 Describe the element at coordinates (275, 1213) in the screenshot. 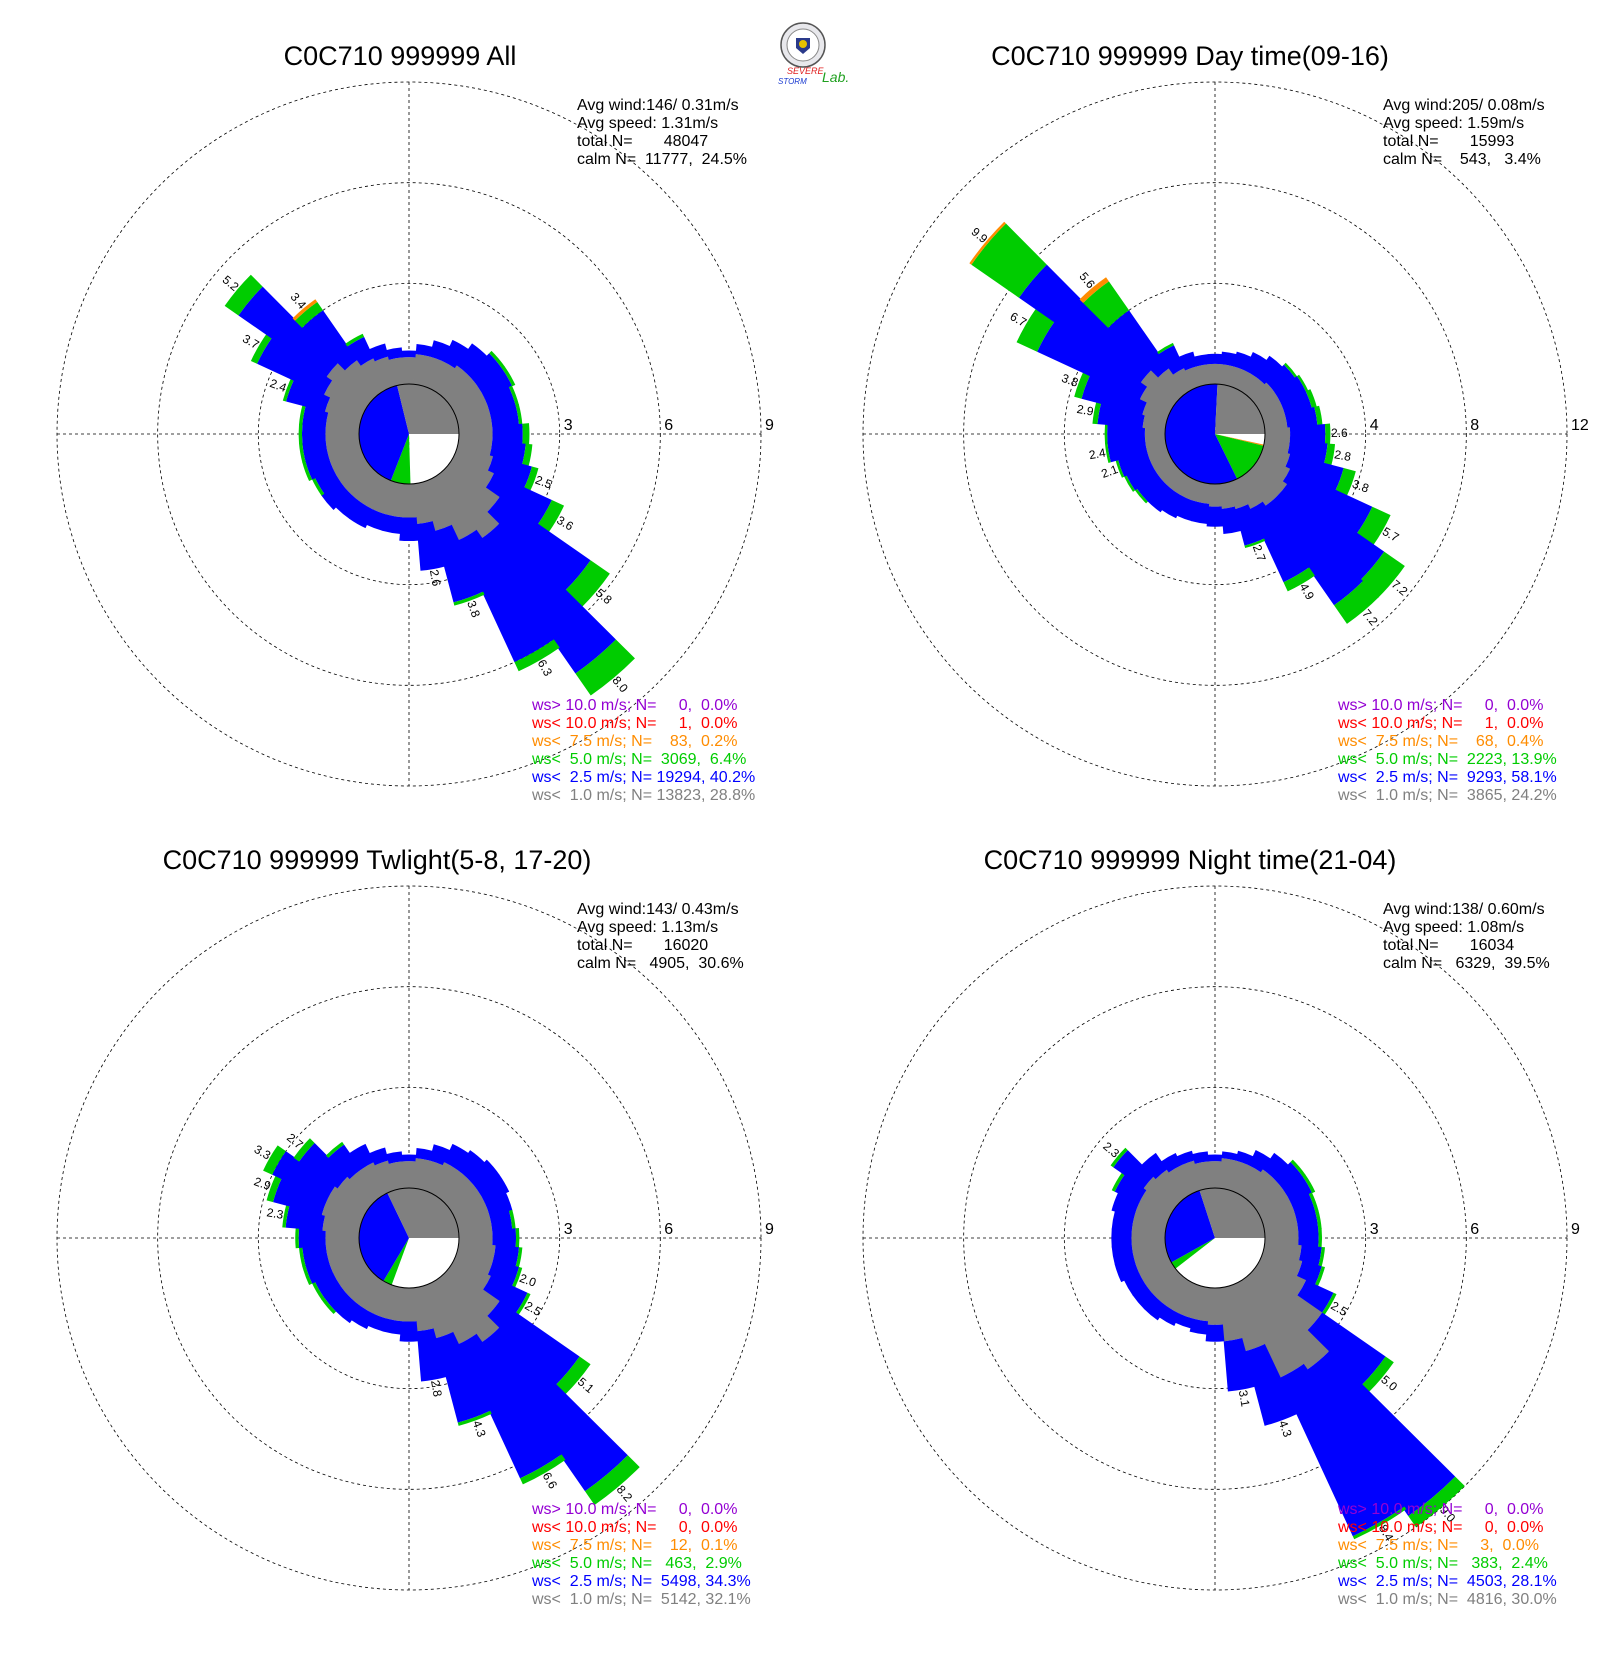

I see `petal-value-label: 2.3` at that location.